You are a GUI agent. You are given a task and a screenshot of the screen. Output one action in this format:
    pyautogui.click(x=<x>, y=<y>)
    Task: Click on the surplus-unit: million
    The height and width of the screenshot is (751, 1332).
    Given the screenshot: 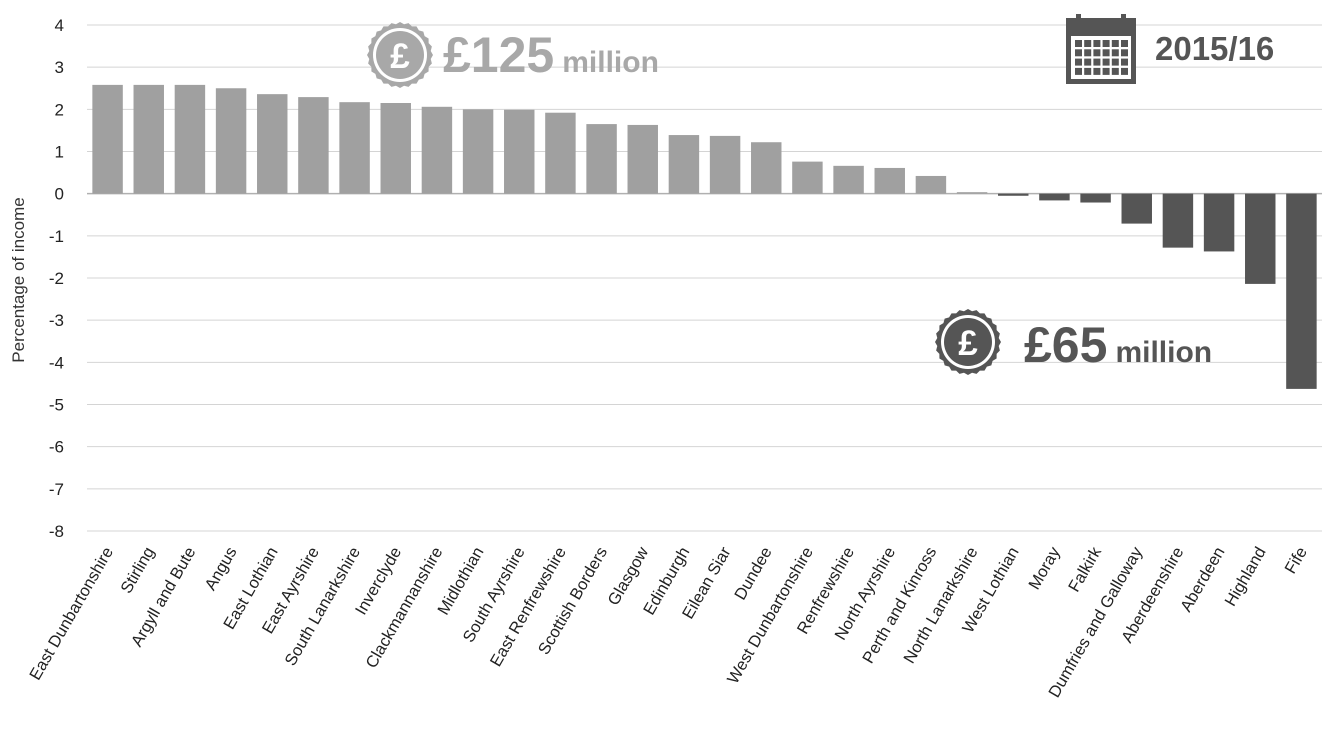 What is the action you would take?
    pyautogui.click(x=610, y=62)
    